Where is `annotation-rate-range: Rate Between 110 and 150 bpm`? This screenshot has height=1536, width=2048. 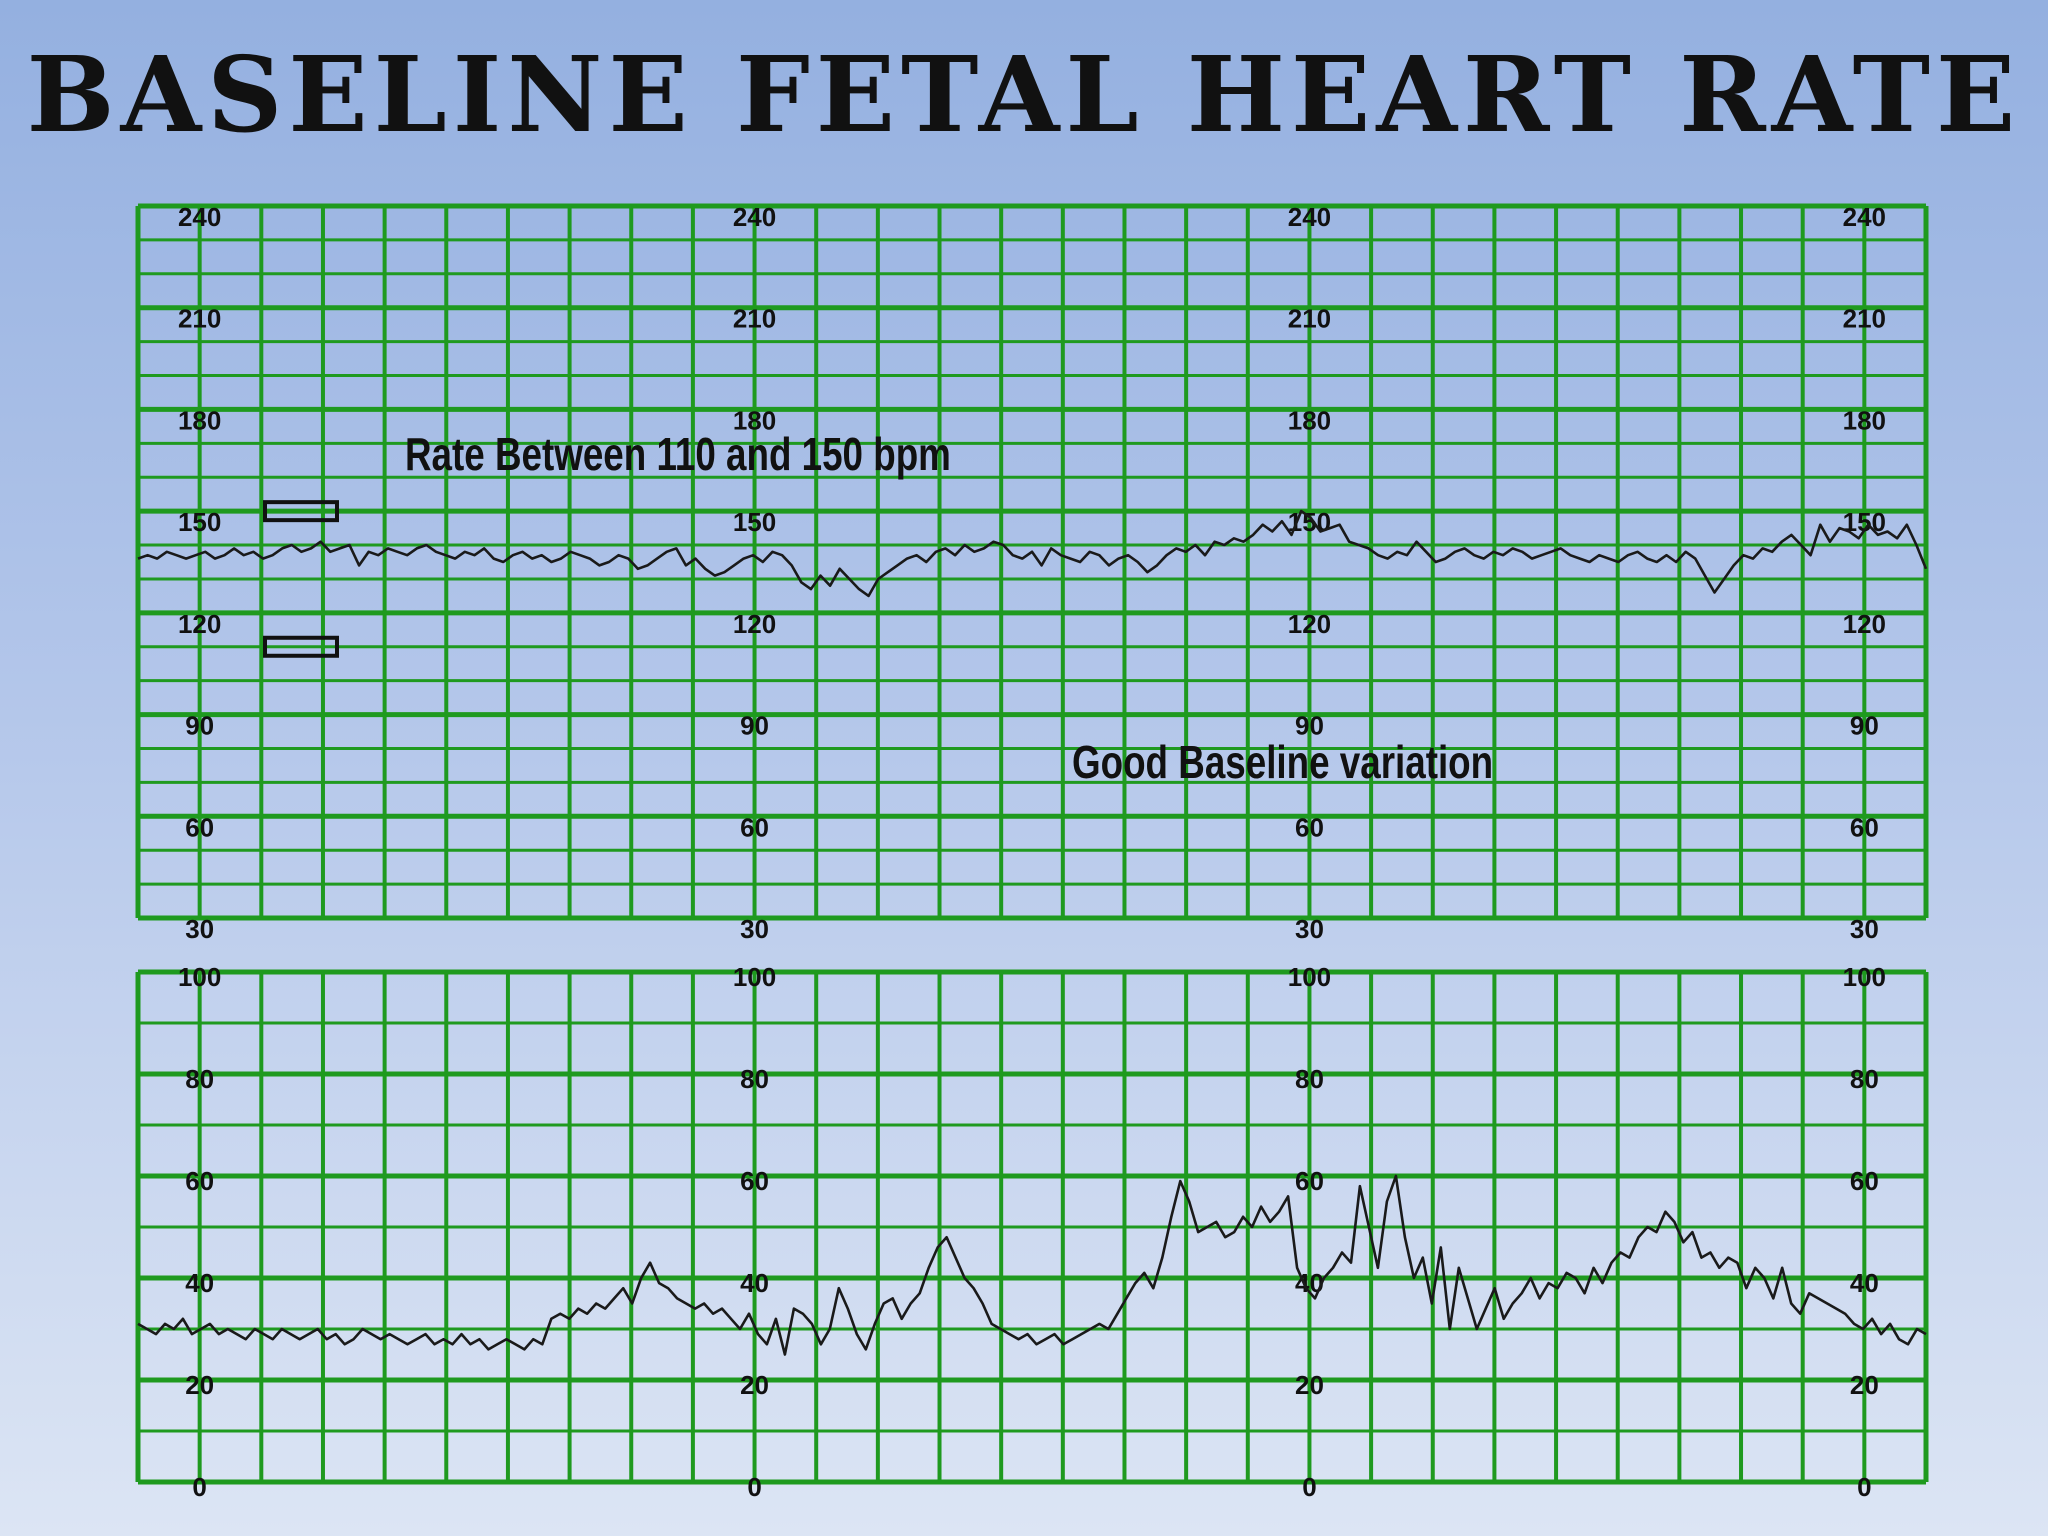 annotation-rate-range: Rate Between 110 and 150 bpm is located at coordinates (678, 454).